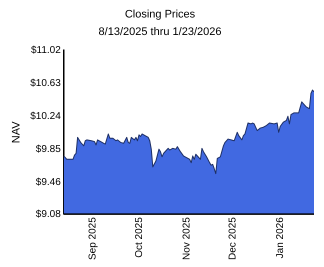  What do you see at coordinates (46, 50) in the screenshot?
I see `y-tick-label: $11.02` at bounding box center [46, 50].